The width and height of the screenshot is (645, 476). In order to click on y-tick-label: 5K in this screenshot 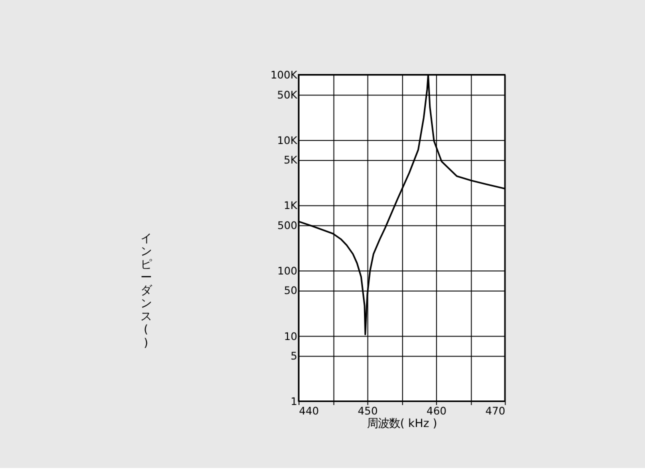, I will do `click(291, 160)`.